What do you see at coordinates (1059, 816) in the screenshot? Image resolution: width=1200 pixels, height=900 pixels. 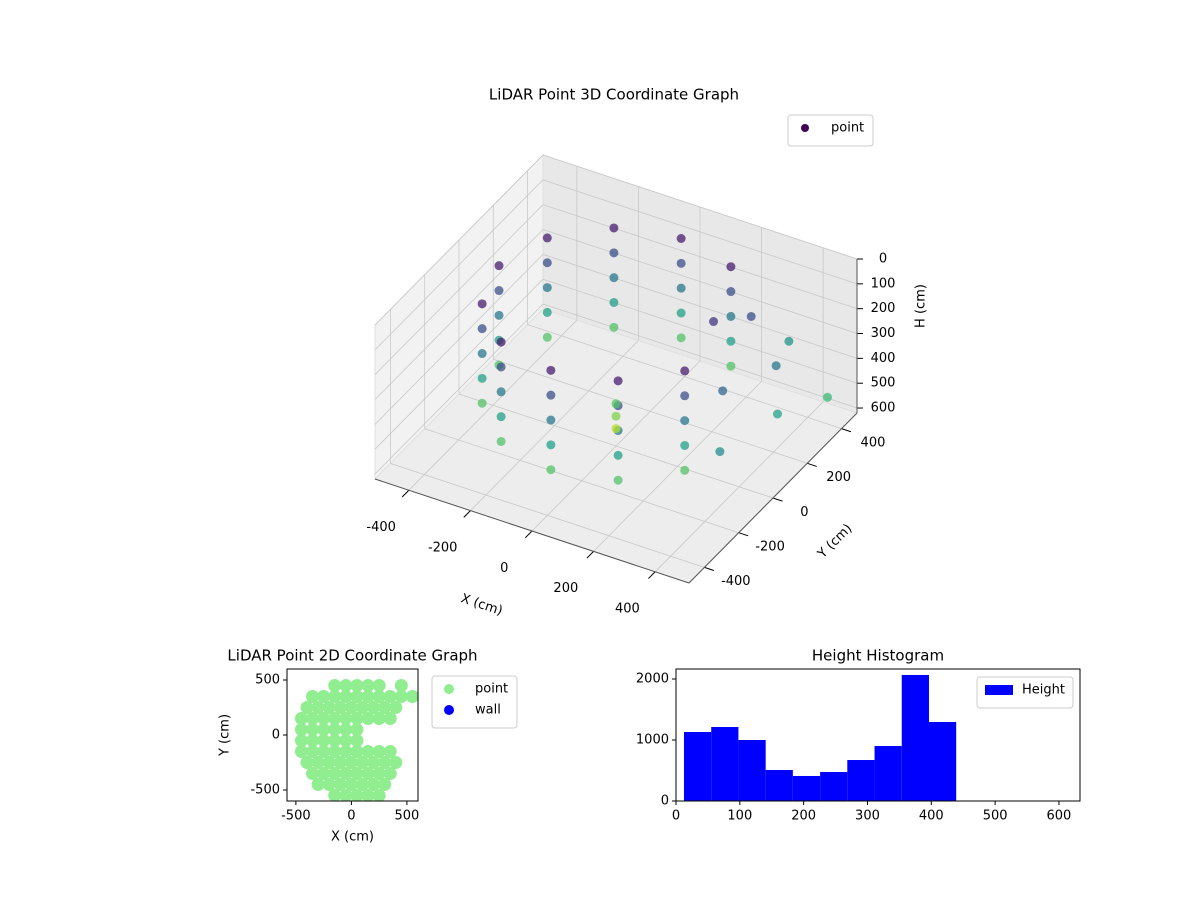 I see `x-tick-label: 600` at bounding box center [1059, 816].